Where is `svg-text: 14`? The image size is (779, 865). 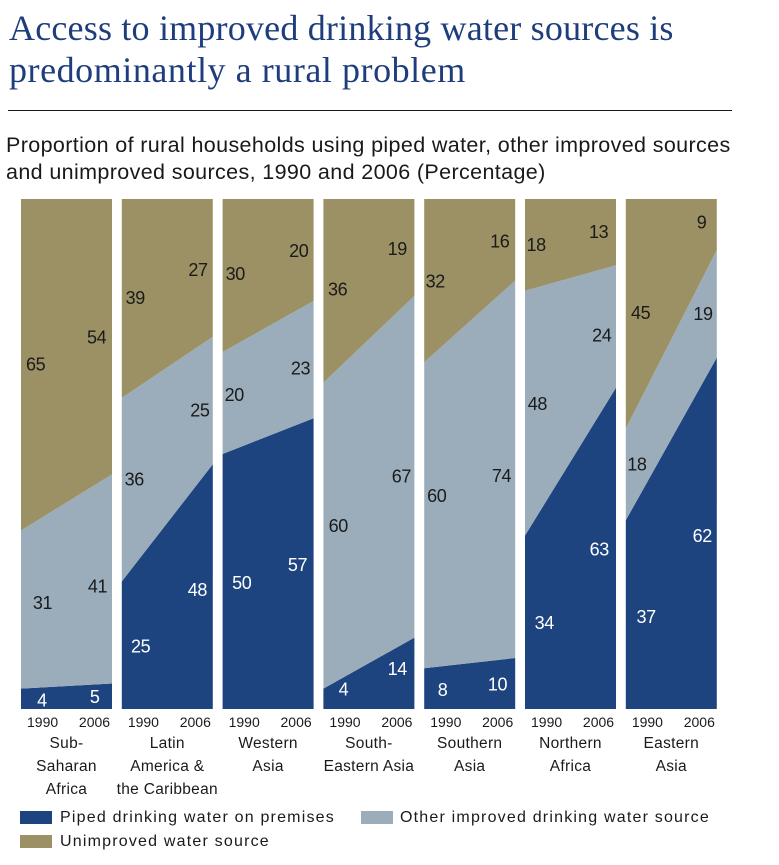 svg-text: 14 is located at coordinates (398, 669).